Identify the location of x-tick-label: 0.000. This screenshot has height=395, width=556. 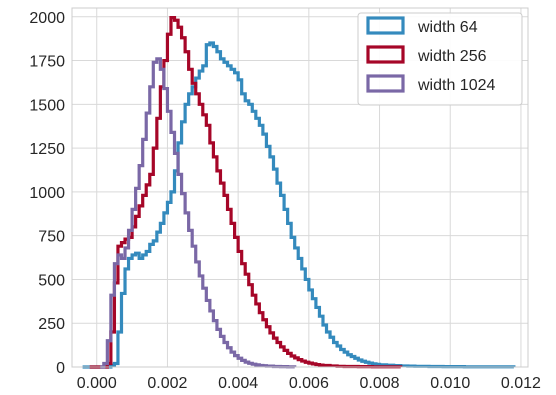
(97, 383).